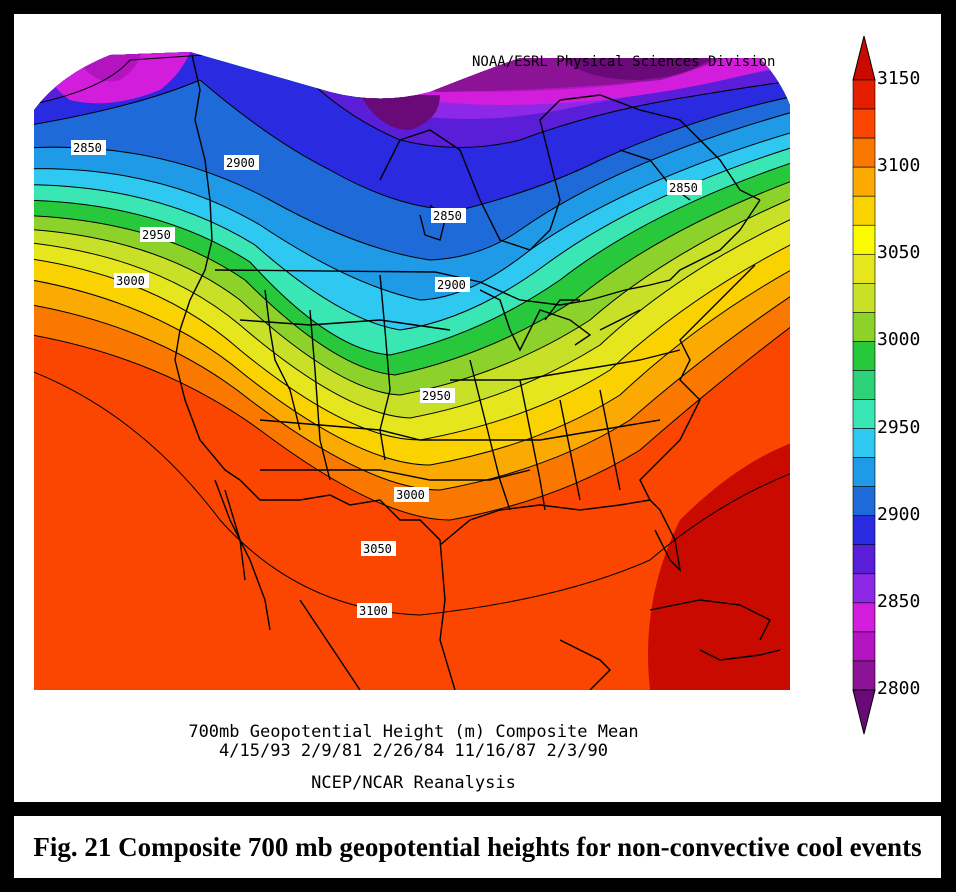 This screenshot has width=956, height=892. What do you see at coordinates (899, 253) in the screenshot?
I see `scale-label: 3050` at bounding box center [899, 253].